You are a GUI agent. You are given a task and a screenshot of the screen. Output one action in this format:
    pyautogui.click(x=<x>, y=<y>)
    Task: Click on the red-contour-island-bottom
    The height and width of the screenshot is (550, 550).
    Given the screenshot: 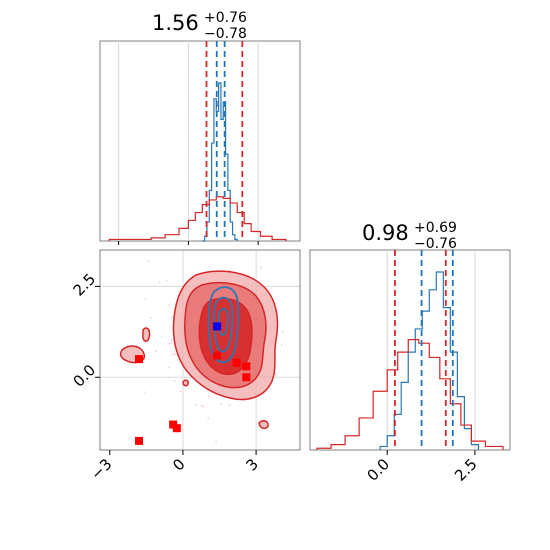 What is the action you would take?
    pyautogui.click(x=263, y=425)
    